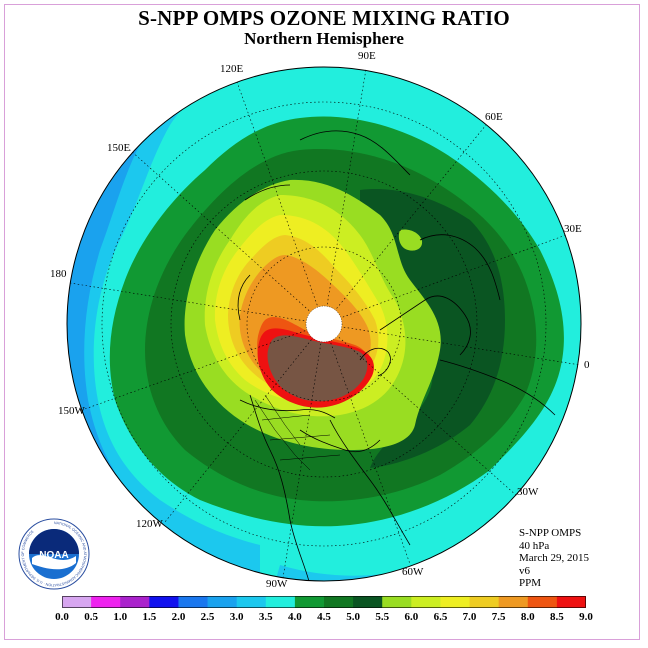  I want to click on logo-text: NOAA, so click(53, 555).